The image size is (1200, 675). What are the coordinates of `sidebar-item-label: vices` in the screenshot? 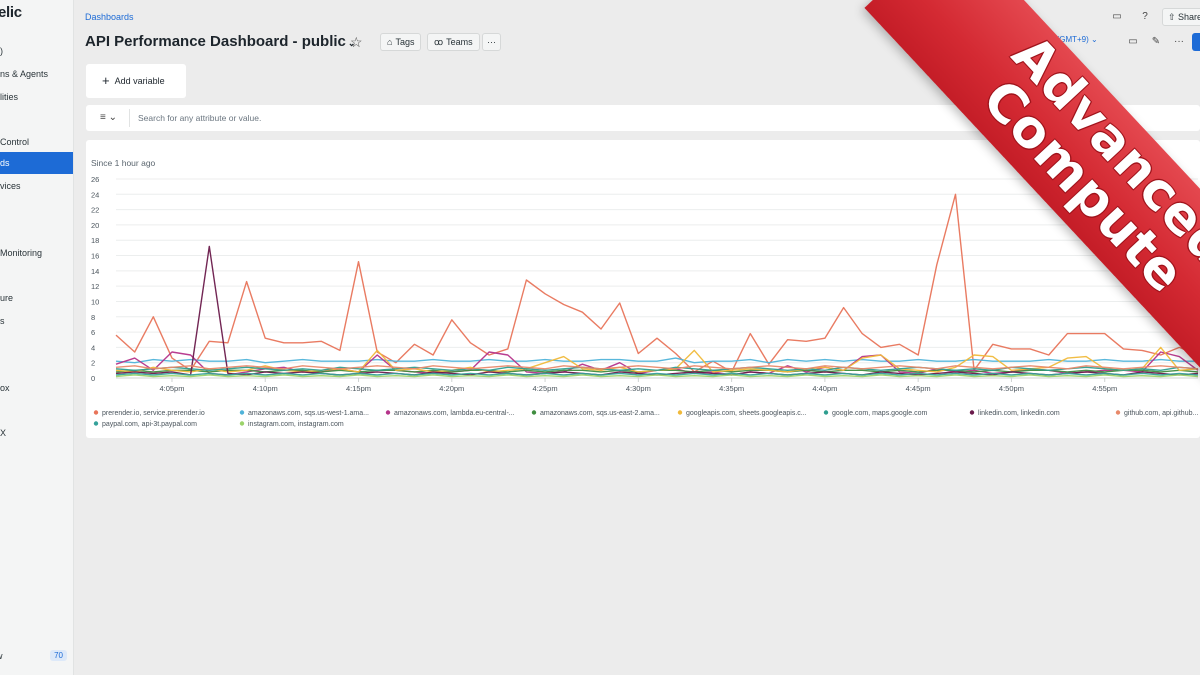 It's located at (10, 186).